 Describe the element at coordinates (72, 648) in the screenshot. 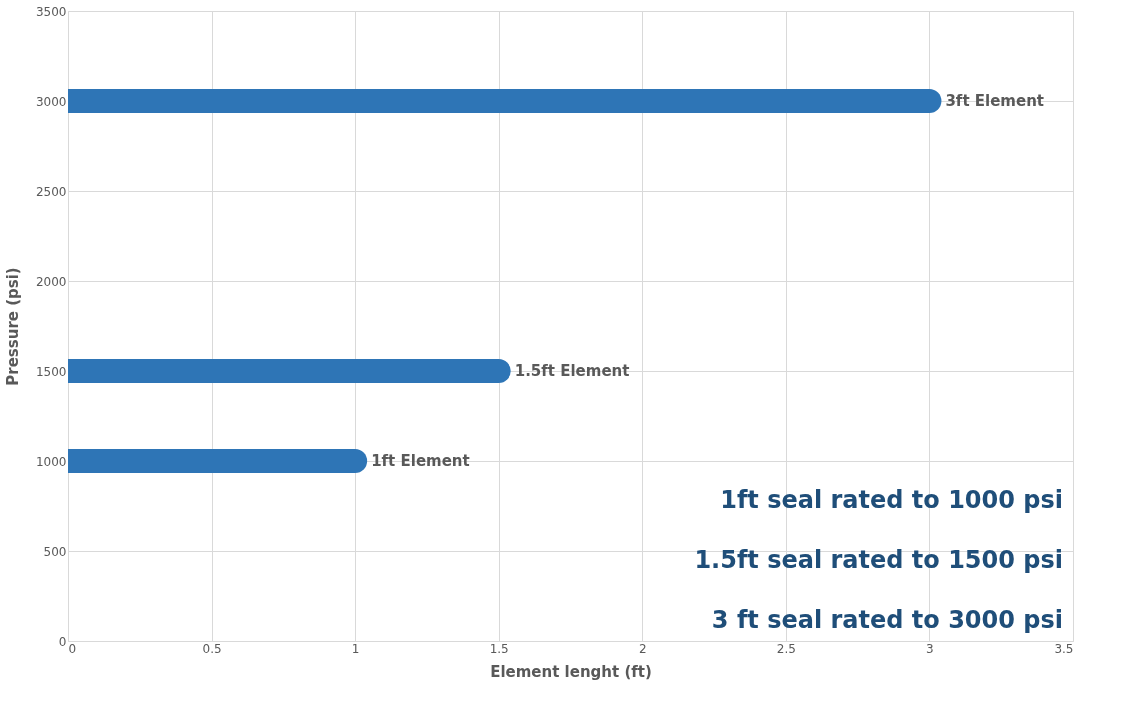

I see `x-tick-label: 0` at that location.